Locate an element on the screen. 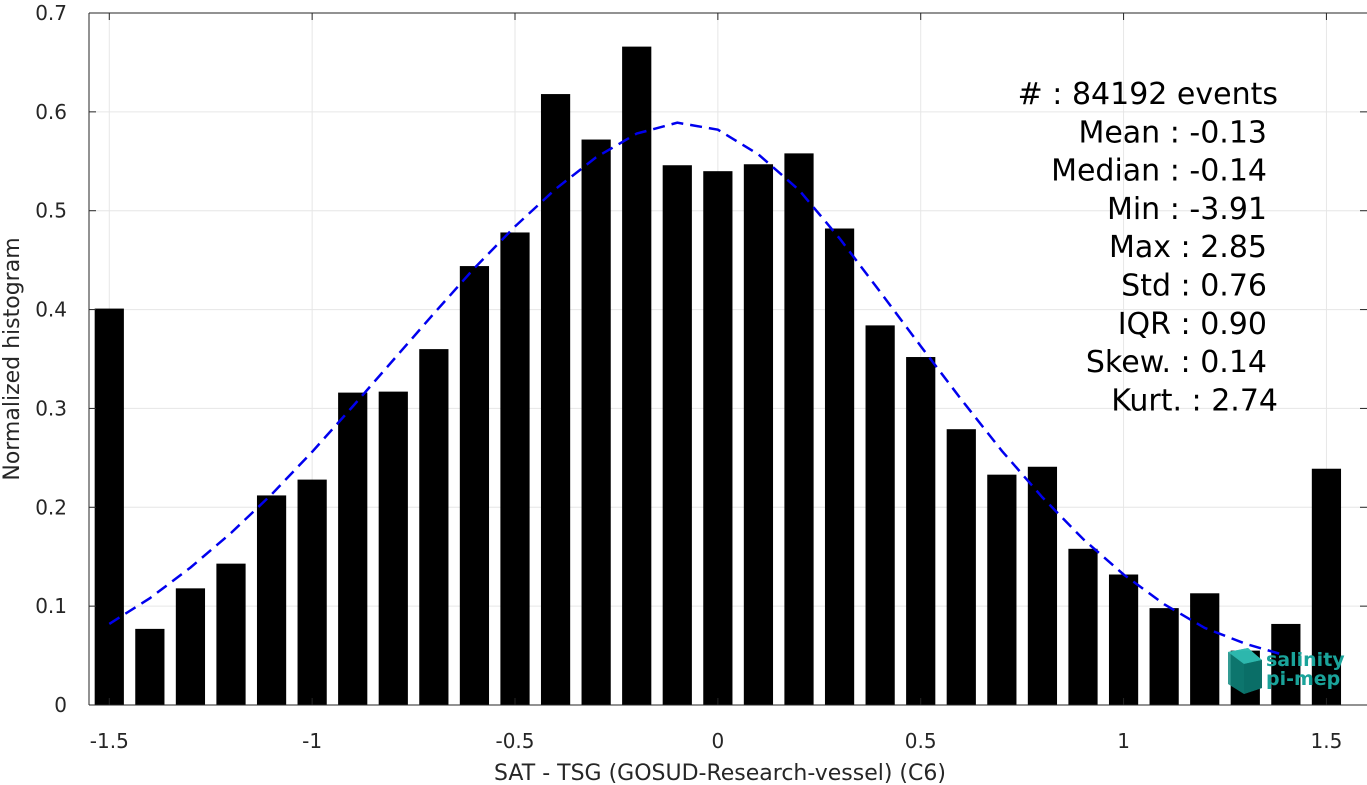  y-tick-label: 0.1 is located at coordinates (51, 606).